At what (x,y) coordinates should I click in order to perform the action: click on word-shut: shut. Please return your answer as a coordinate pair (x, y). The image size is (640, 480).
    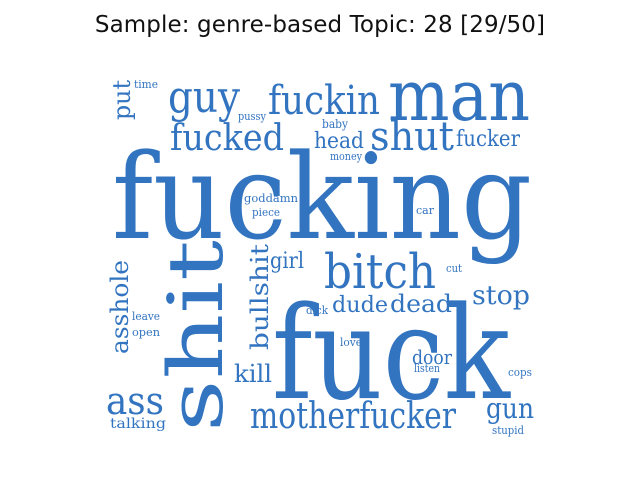
    Looking at the image, I should click on (412, 137).